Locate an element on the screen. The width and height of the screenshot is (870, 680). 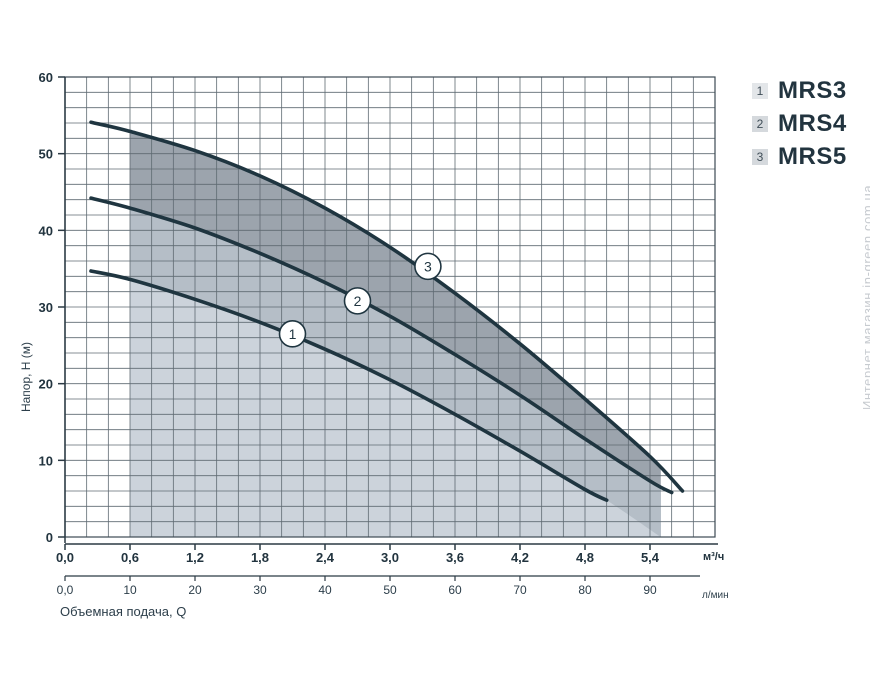
x2-tick-label: 60 is located at coordinates (455, 590).